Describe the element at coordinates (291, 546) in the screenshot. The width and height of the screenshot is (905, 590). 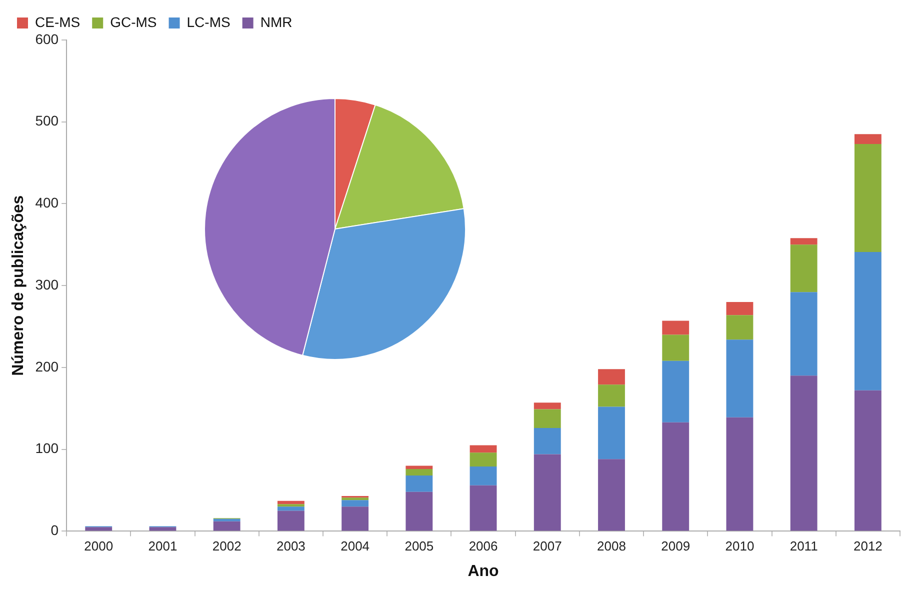
I see `x-tick-label: 2003` at that location.